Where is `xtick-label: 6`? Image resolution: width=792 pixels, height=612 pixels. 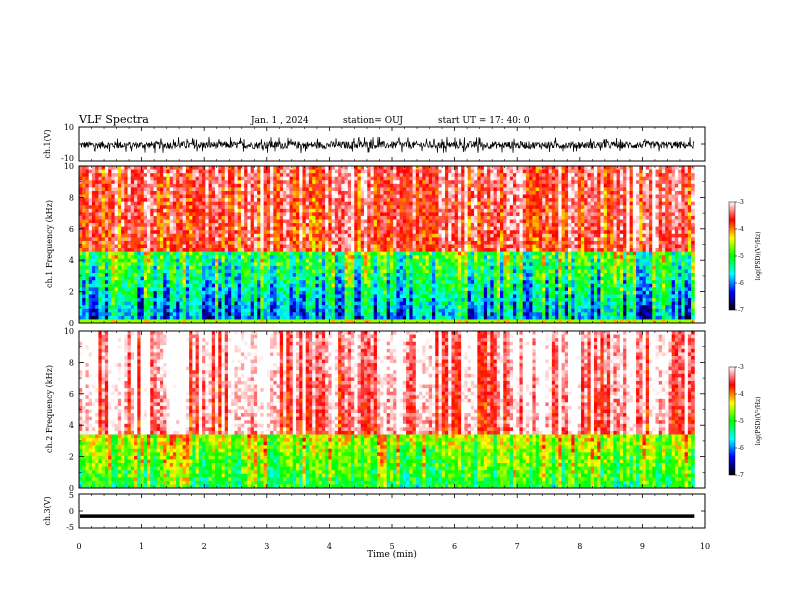
xtick-label: 6 is located at coordinates (454, 546).